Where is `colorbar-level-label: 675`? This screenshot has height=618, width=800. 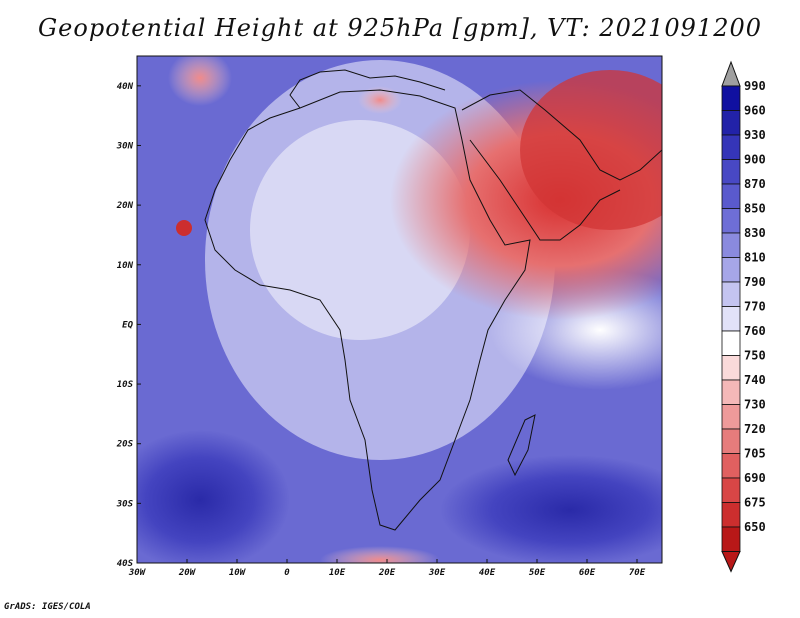 colorbar-level-label: 675 is located at coordinates (755, 503).